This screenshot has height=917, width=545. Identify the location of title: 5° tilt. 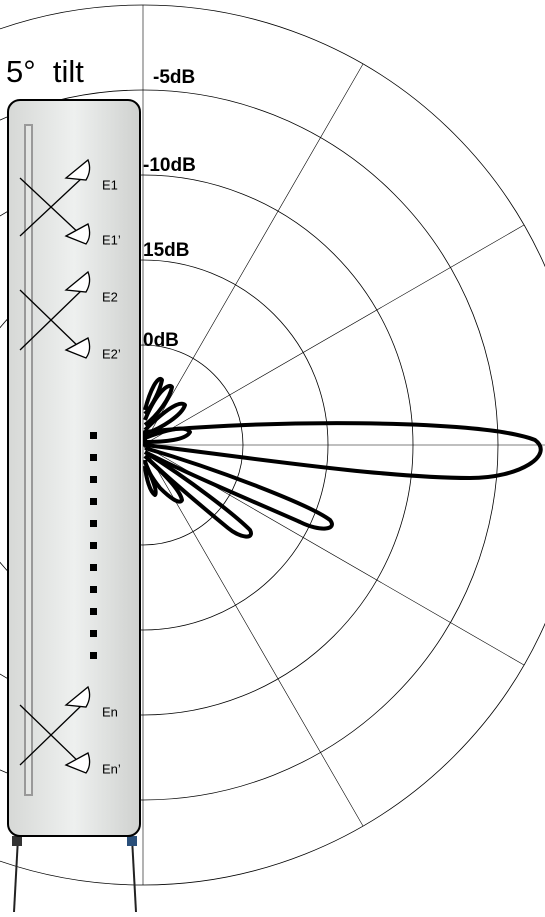
(45, 71).